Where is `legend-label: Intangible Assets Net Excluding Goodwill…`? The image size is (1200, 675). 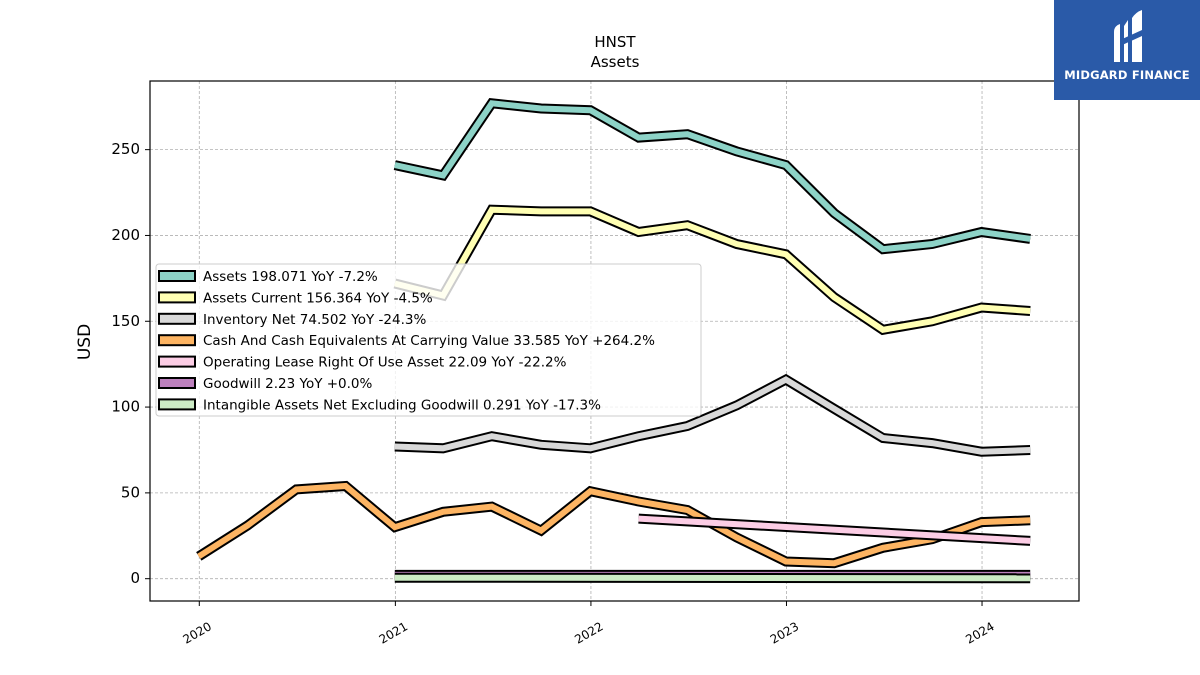 legend-label: Intangible Assets Net Excluding Goodwill… is located at coordinates (402, 405).